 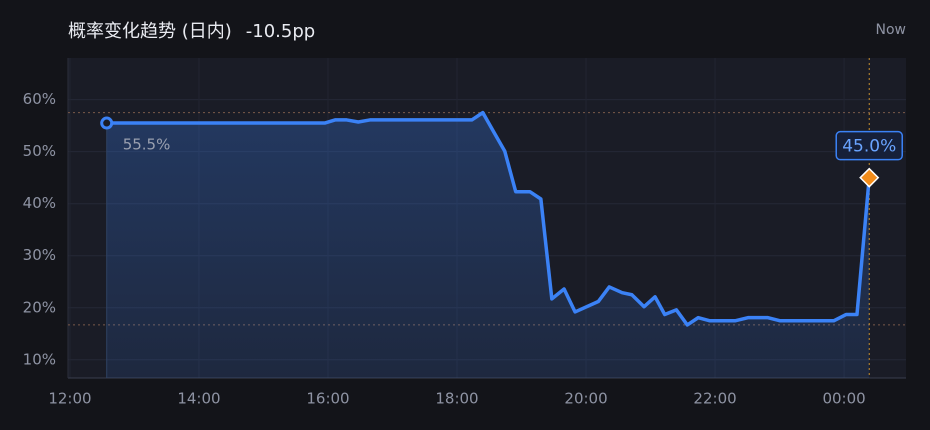 I want to click on y-tick-label: 60%, so click(x=39, y=99).